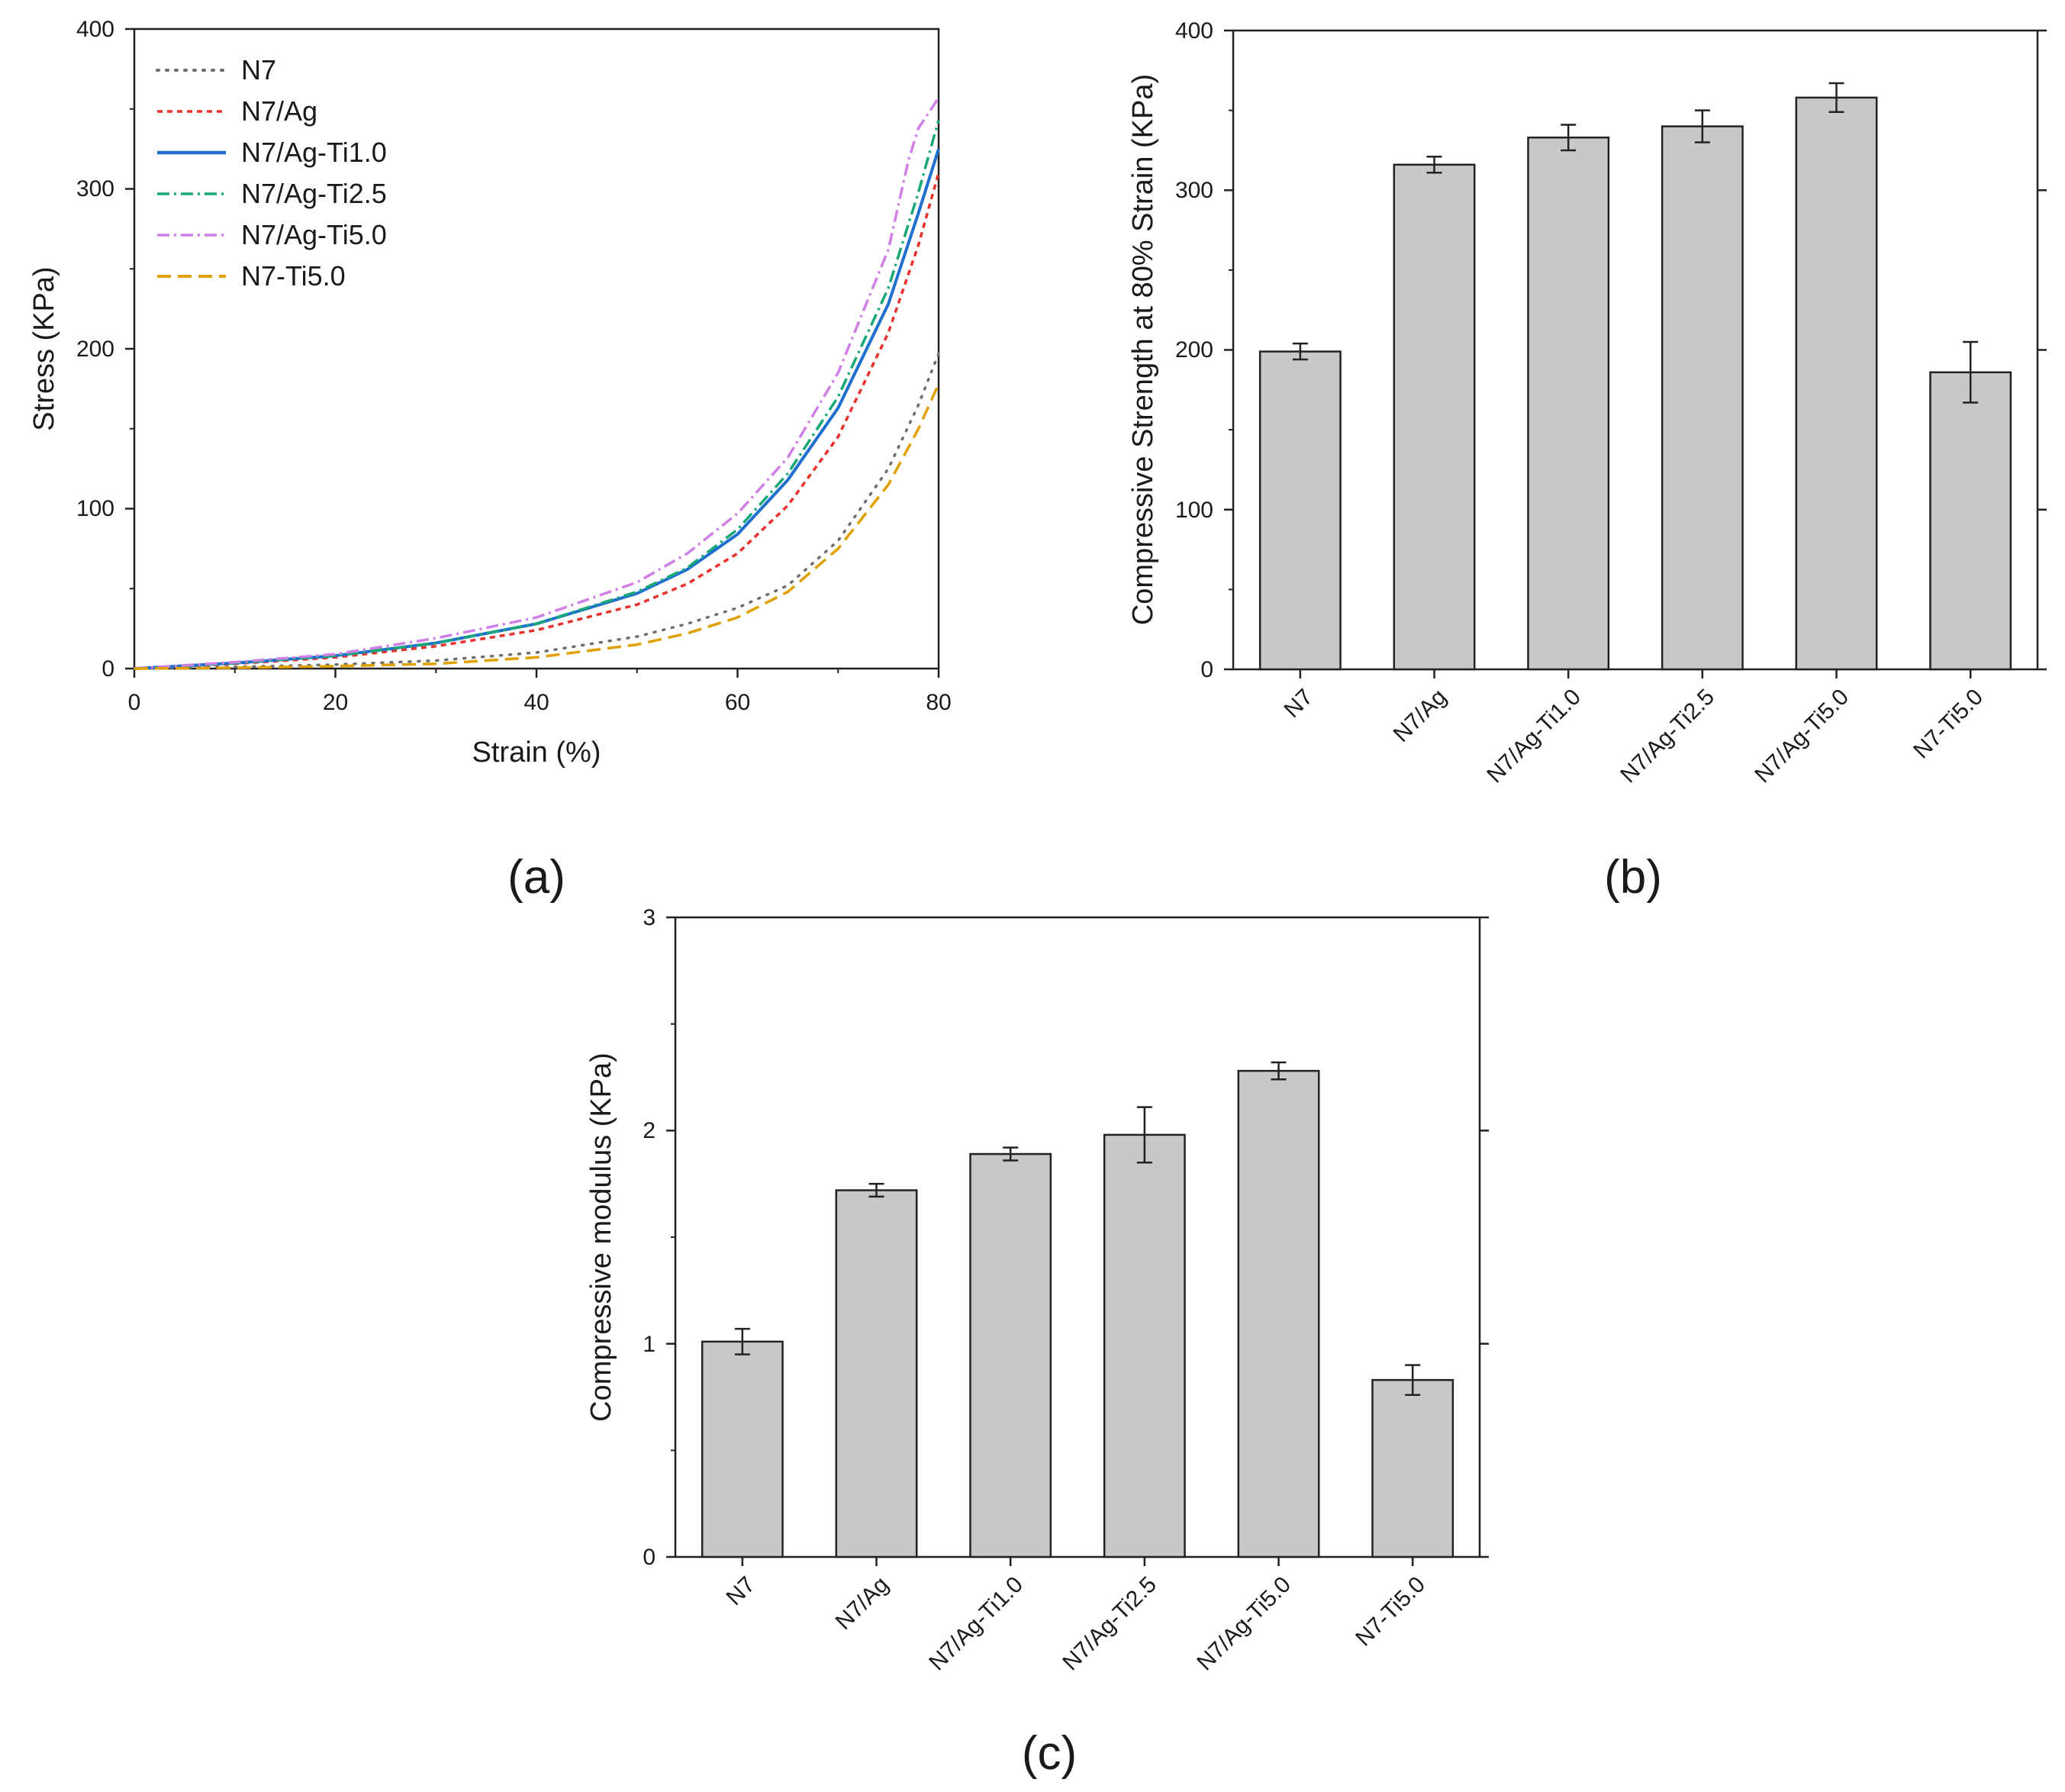  I want to click on panel-a-x-axis-label: Strain (%), so click(536, 752).